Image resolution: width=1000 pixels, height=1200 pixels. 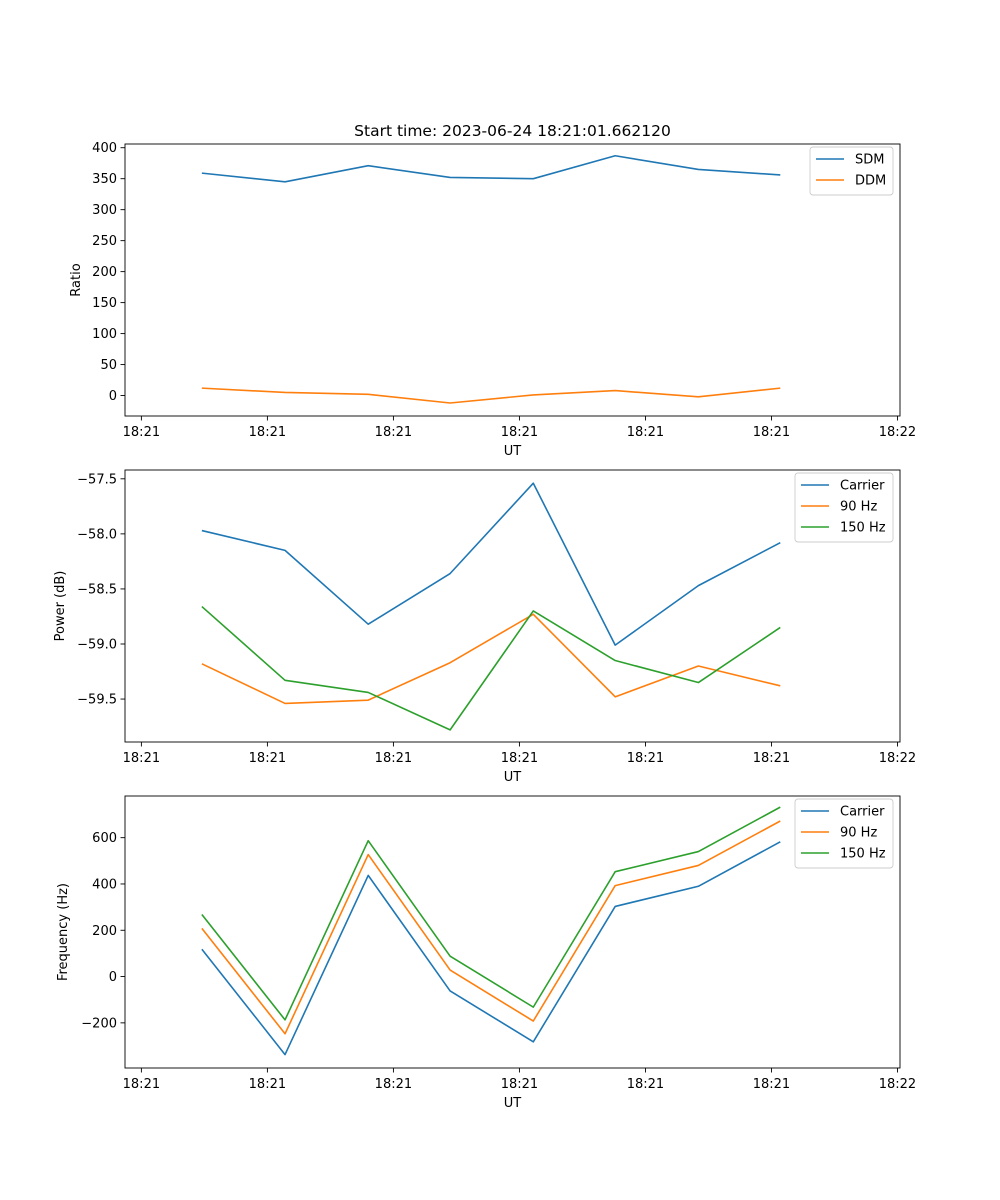 I want to click on y-tick-label: −58.5, so click(x=97, y=589).